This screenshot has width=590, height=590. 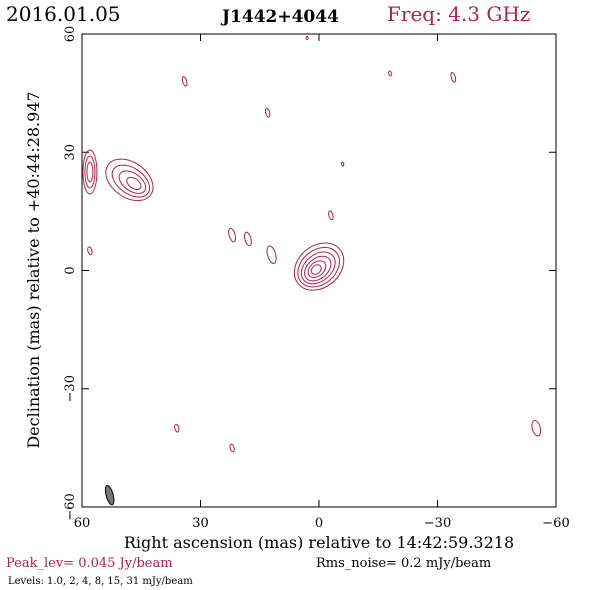 What do you see at coordinates (63, 14) in the screenshot?
I see `observation-date: 2016.01.05` at bounding box center [63, 14].